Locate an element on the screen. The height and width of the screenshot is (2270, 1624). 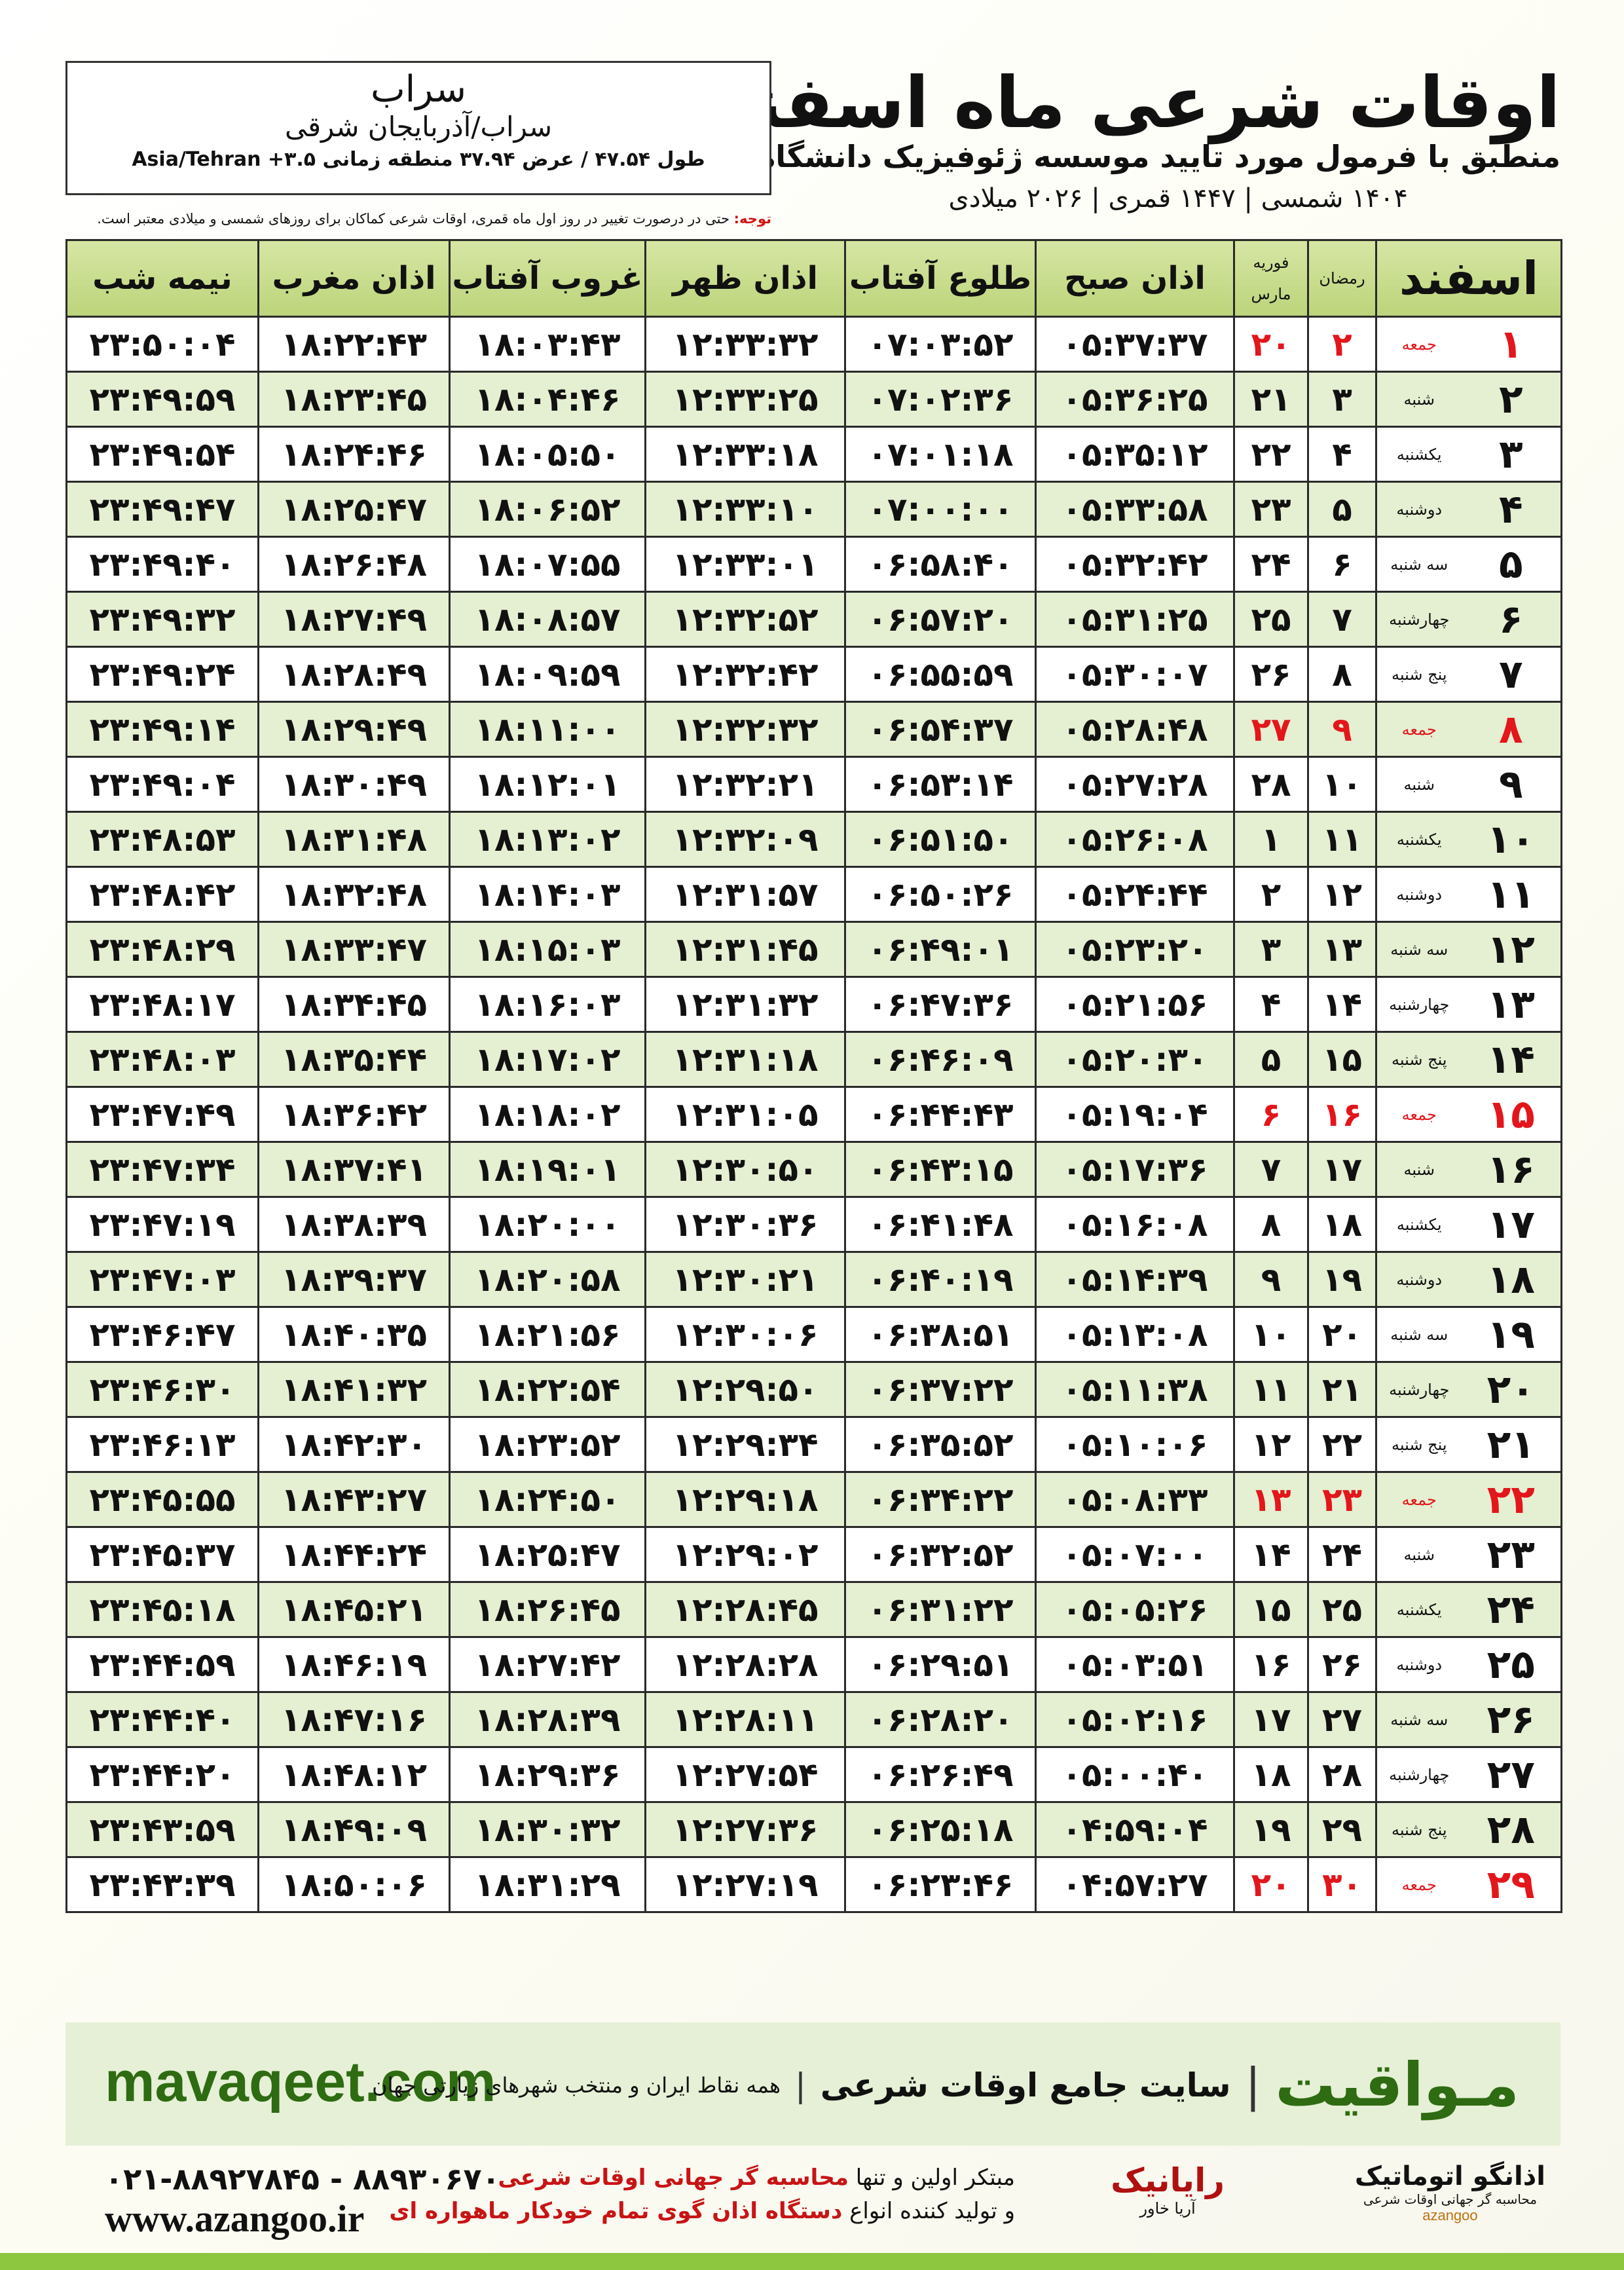
time: ۱۸:۲۶:۴۵ is located at coordinates (547, 1609).